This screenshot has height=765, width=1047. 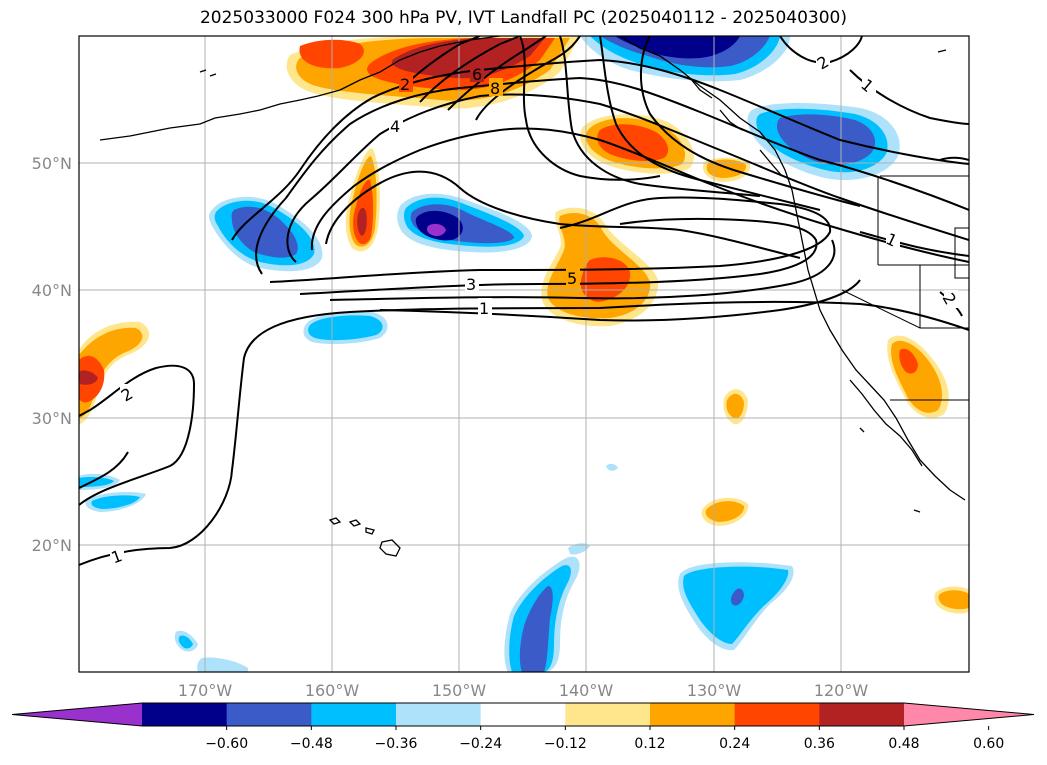 What do you see at coordinates (565, 744) in the screenshot?
I see `colorbar-tick-label: −0.12` at bounding box center [565, 744].